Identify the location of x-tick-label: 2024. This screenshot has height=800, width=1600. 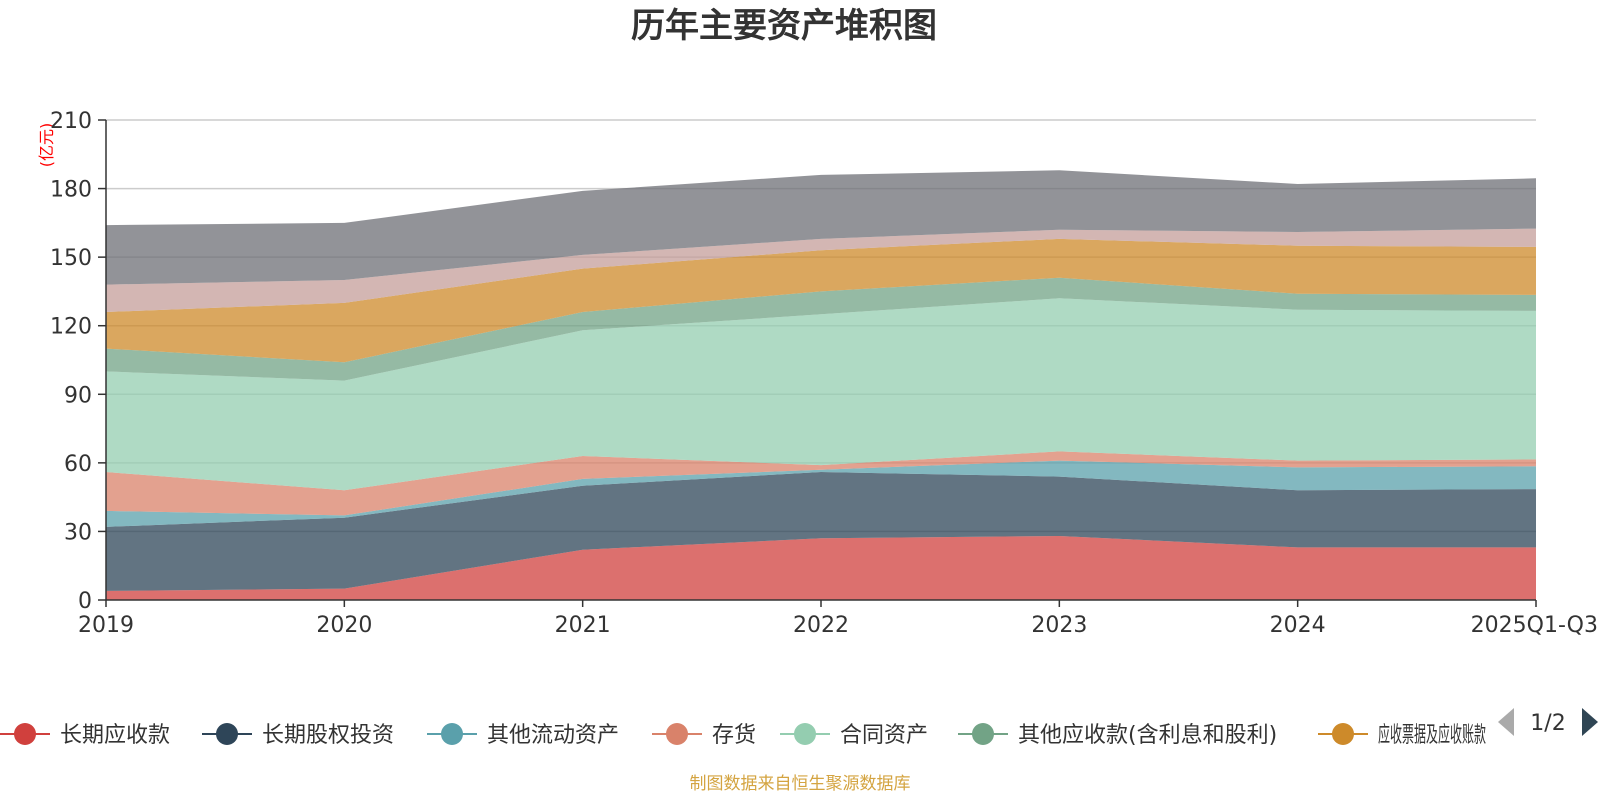
(1298, 625).